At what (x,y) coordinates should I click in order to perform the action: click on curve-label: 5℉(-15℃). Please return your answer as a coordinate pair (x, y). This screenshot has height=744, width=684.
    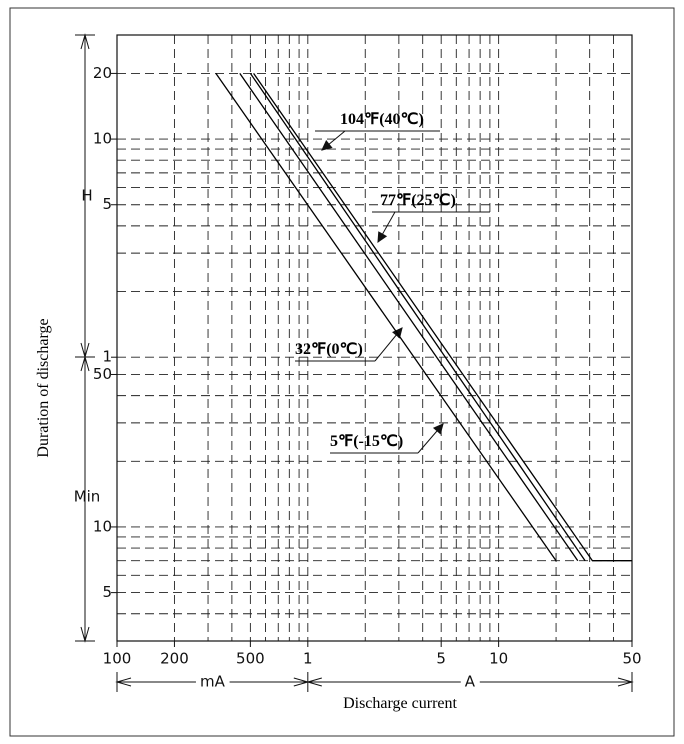
    Looking at the image, I should click on (366, 441).